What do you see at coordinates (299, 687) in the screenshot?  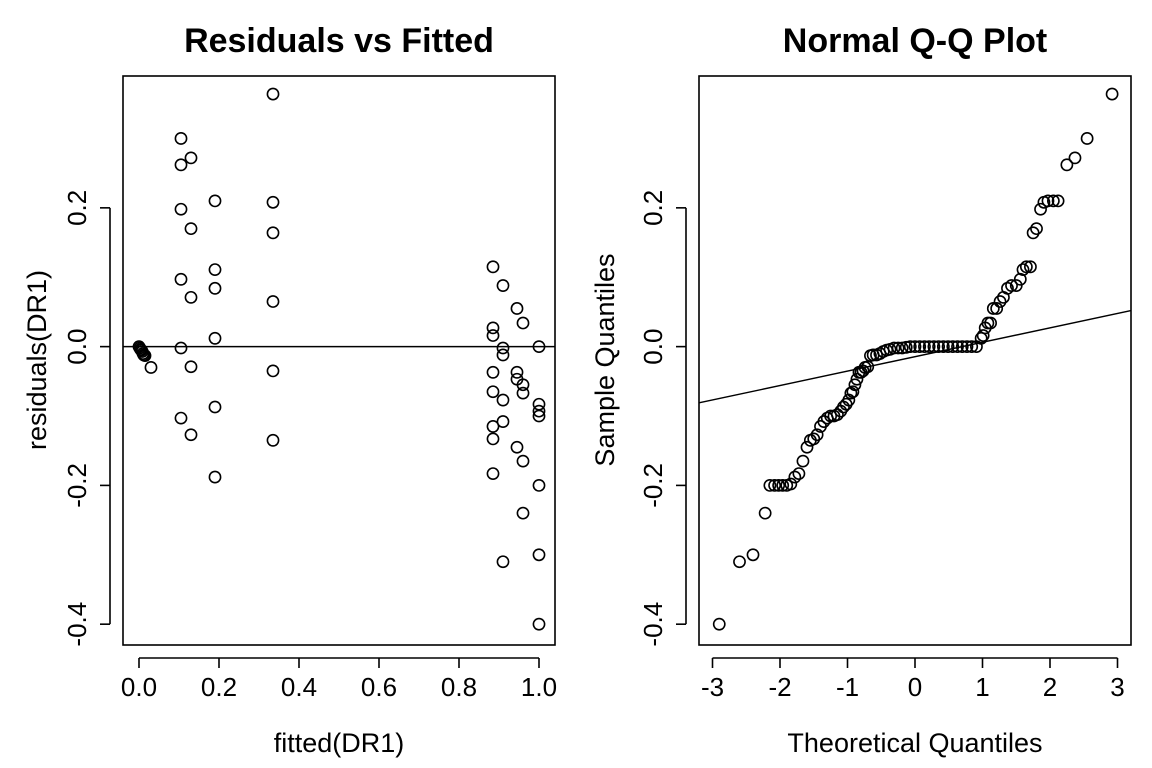 I see `x-tick-label: 0.4` at bounding box center [299, 687].